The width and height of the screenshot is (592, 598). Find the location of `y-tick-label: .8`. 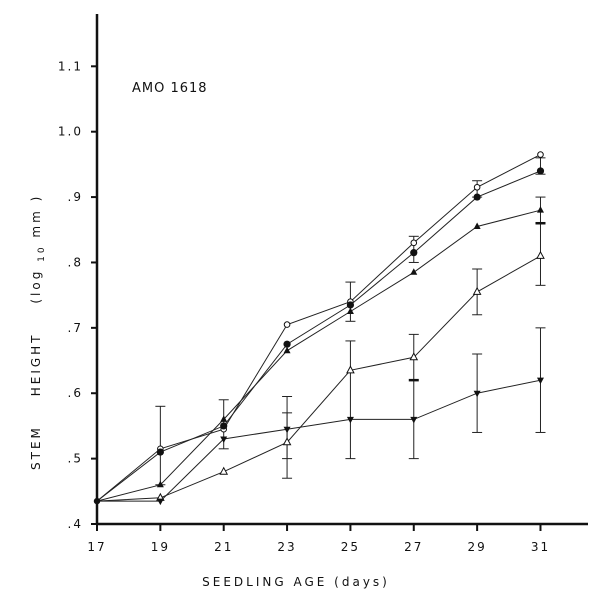

y-tick-label: .8 is located at coordinates (75, 262).